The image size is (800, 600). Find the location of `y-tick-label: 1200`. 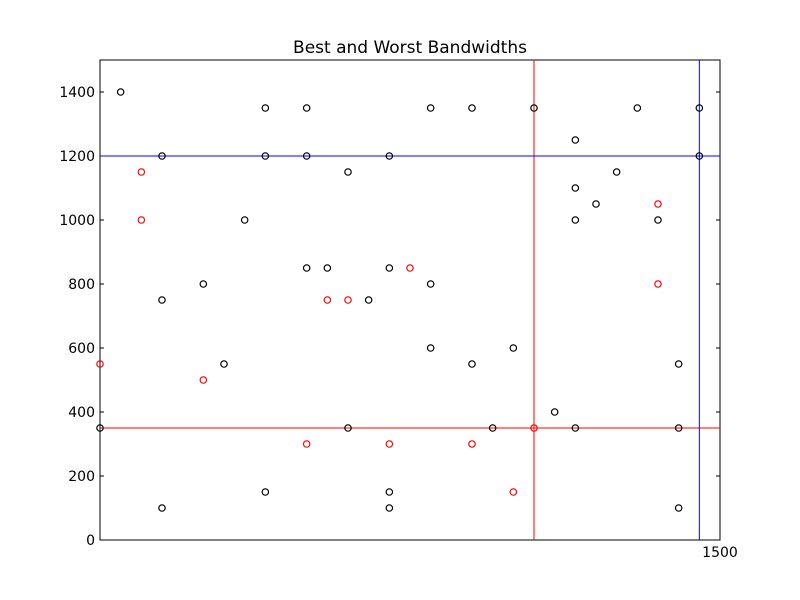

y-tick-label: 1200 is located at coordinates (77, 157).